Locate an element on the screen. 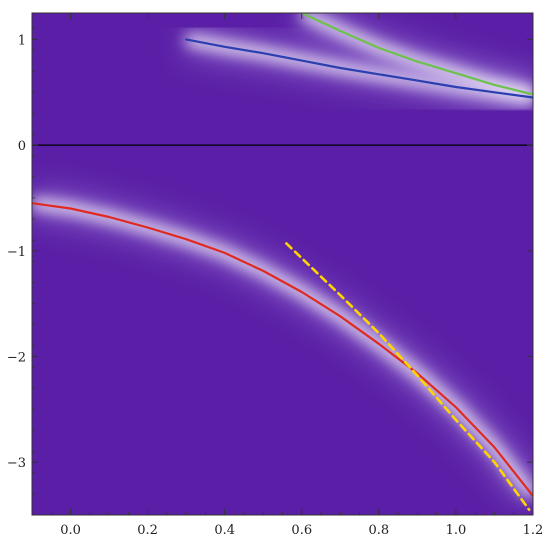  y-tick-label: −3 is located at coordinates (16, 463).